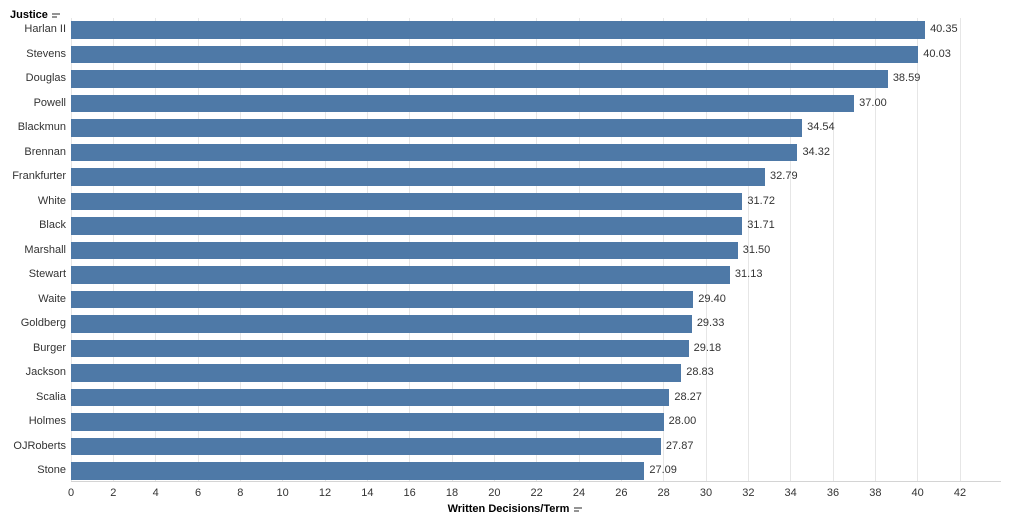 This screenshot has height=531, width=1024. What do you see at coordinates (45, 372) in the screenshot?
I see `category-label: Jackson` at bounding box center [45, 372].